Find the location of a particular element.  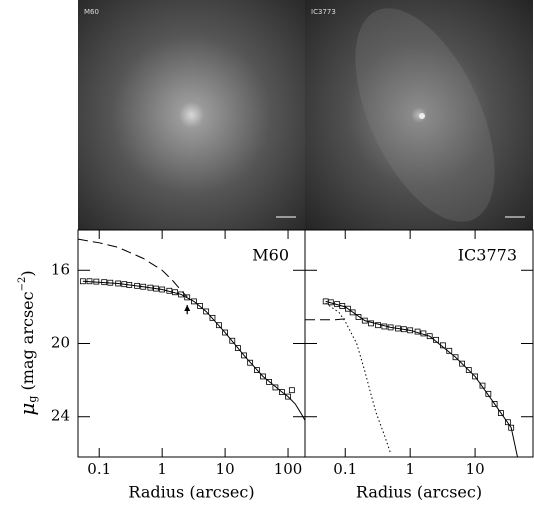

y-axis-label: μg (mag arcsec−2) is located at coordinates (27, 342).